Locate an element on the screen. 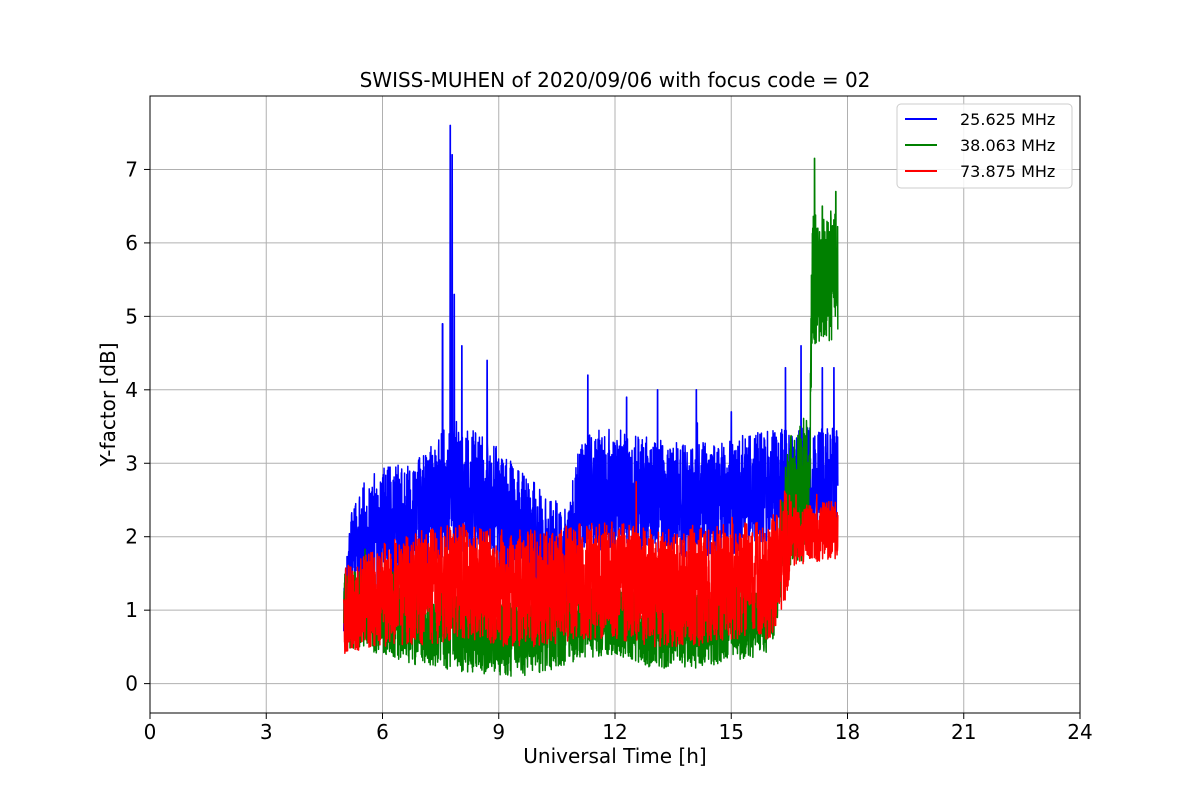 Image resolution: width=1200 pixels, height=800 pixels. x-tick-label: 24 is located at coordinates (1079, 732).